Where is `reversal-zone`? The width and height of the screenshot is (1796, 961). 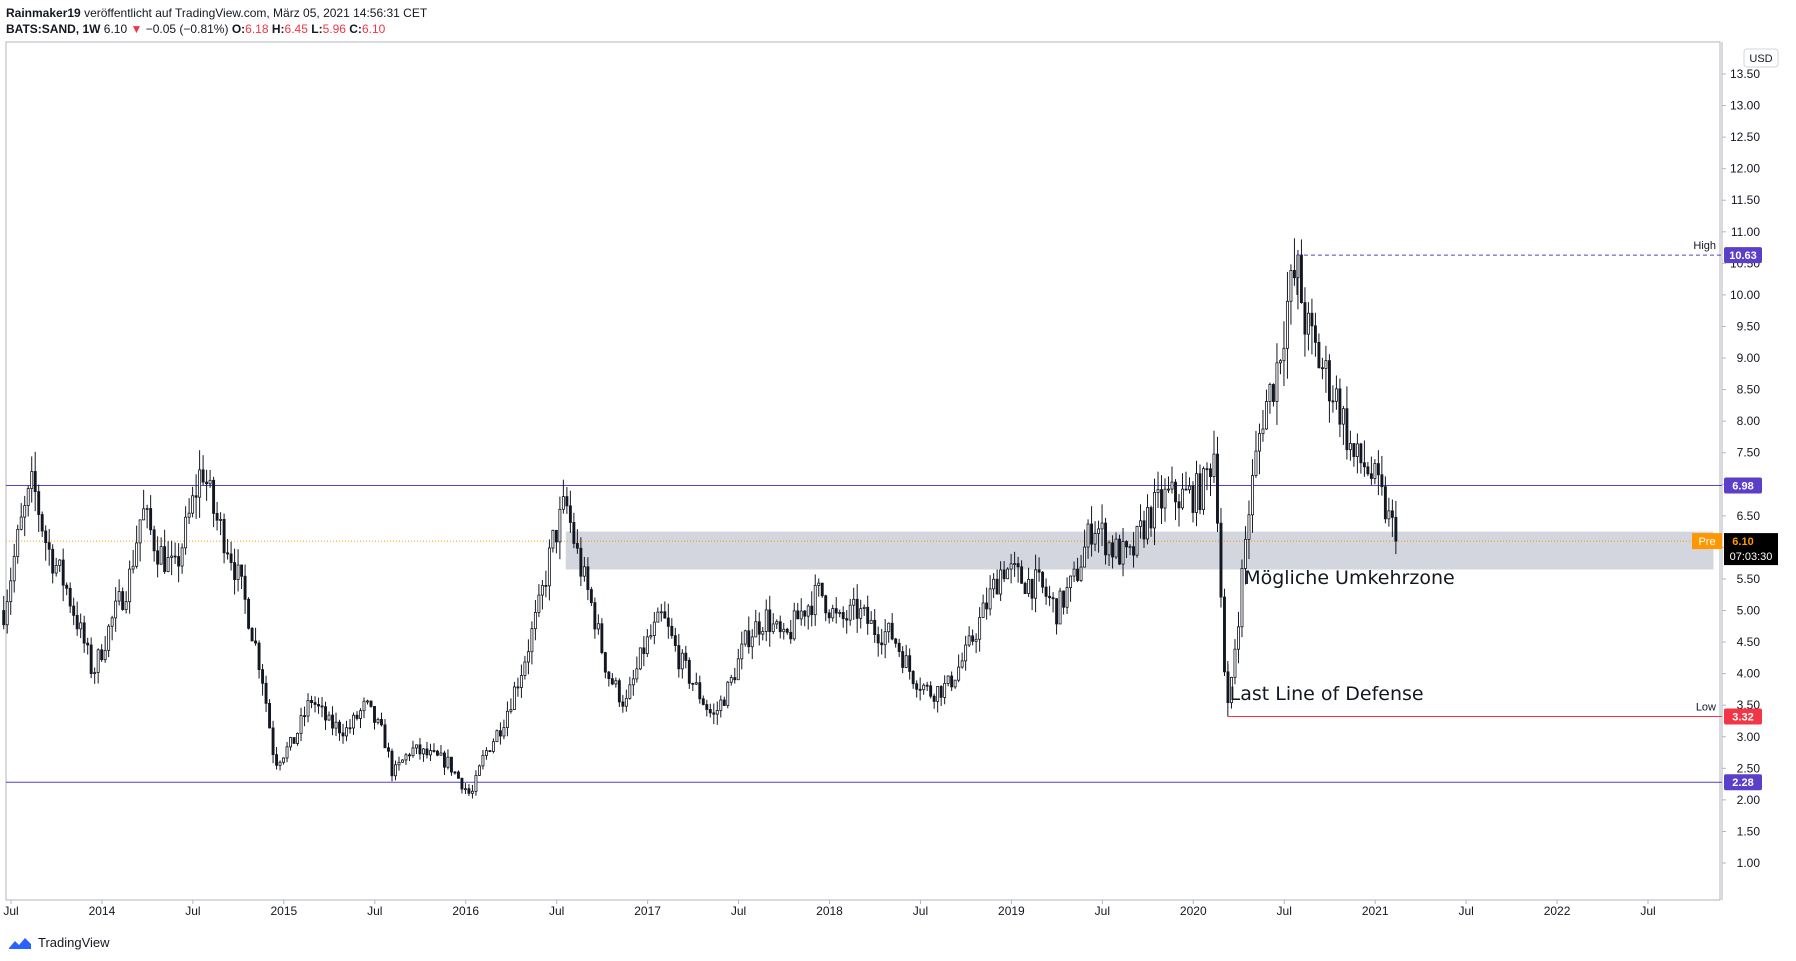
reversal-zone is located at coordinates (1139, 550).